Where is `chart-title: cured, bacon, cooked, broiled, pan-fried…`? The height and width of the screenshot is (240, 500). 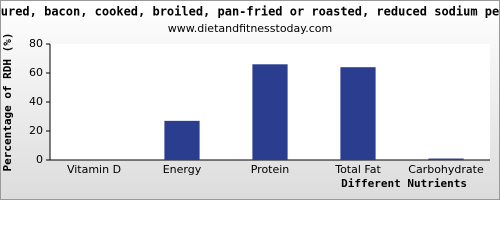
chart-title: cured, bacon, cooked, broiled, pan-fried… is located at coordinates (250, 12).